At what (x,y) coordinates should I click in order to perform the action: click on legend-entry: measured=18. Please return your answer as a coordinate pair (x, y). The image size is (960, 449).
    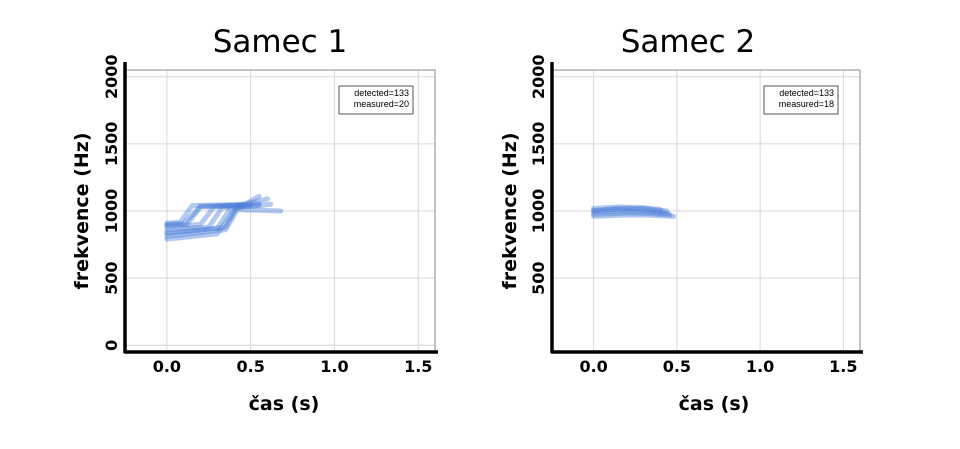
    Looking at the image, I should click on (806, 104).